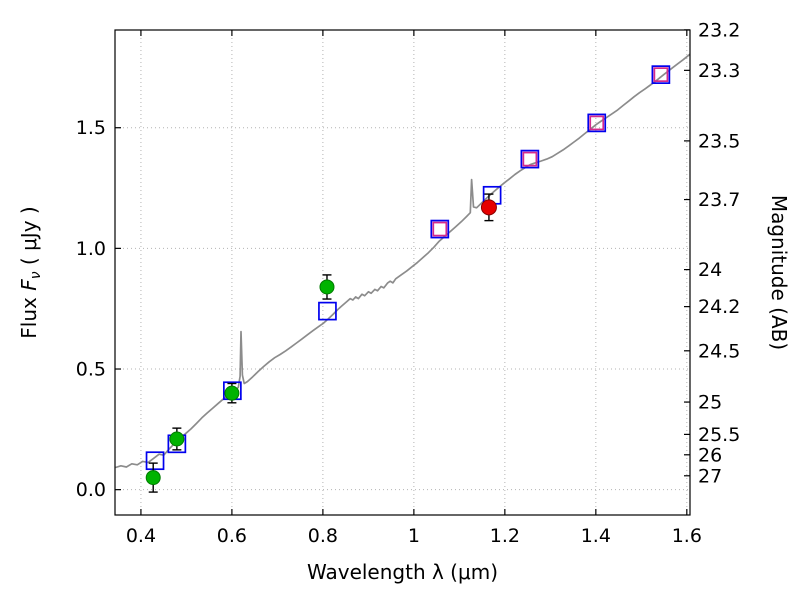 Image resolution: width=800 pixels, height=600 pixels. I want to click on x-axis-label: Wavelength λ (μm), so click(402, 572).